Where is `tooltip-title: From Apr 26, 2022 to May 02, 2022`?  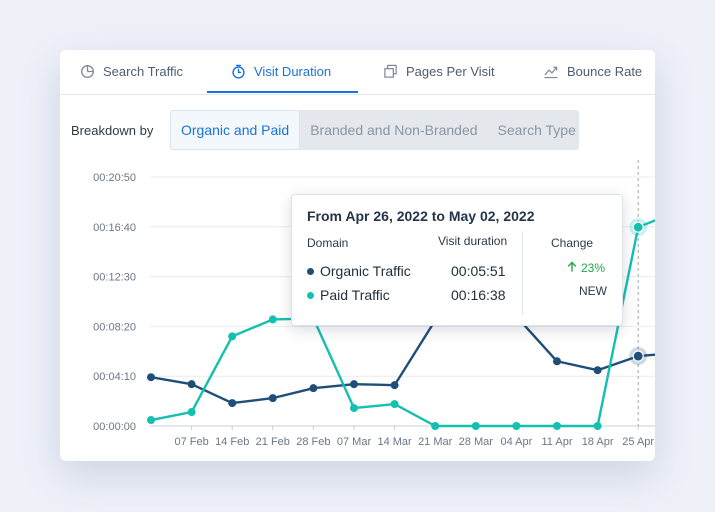 tooltip-title: From Apr 26, 2022 to May 02, 2022 is located at coordinates (421, 216).